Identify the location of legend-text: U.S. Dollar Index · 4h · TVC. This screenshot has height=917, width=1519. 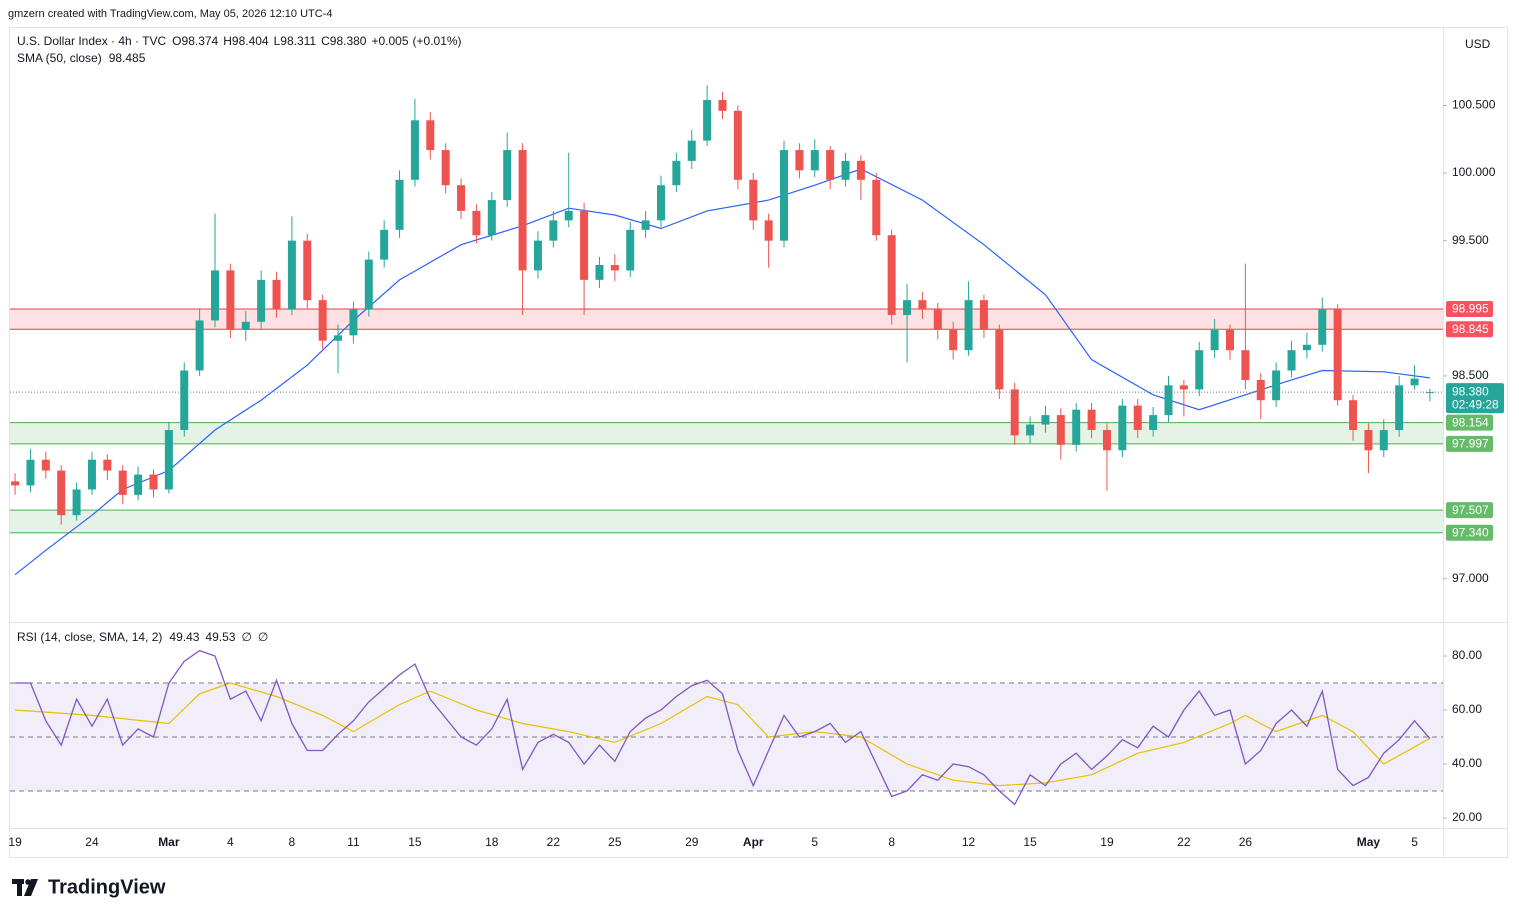
(91, 41).